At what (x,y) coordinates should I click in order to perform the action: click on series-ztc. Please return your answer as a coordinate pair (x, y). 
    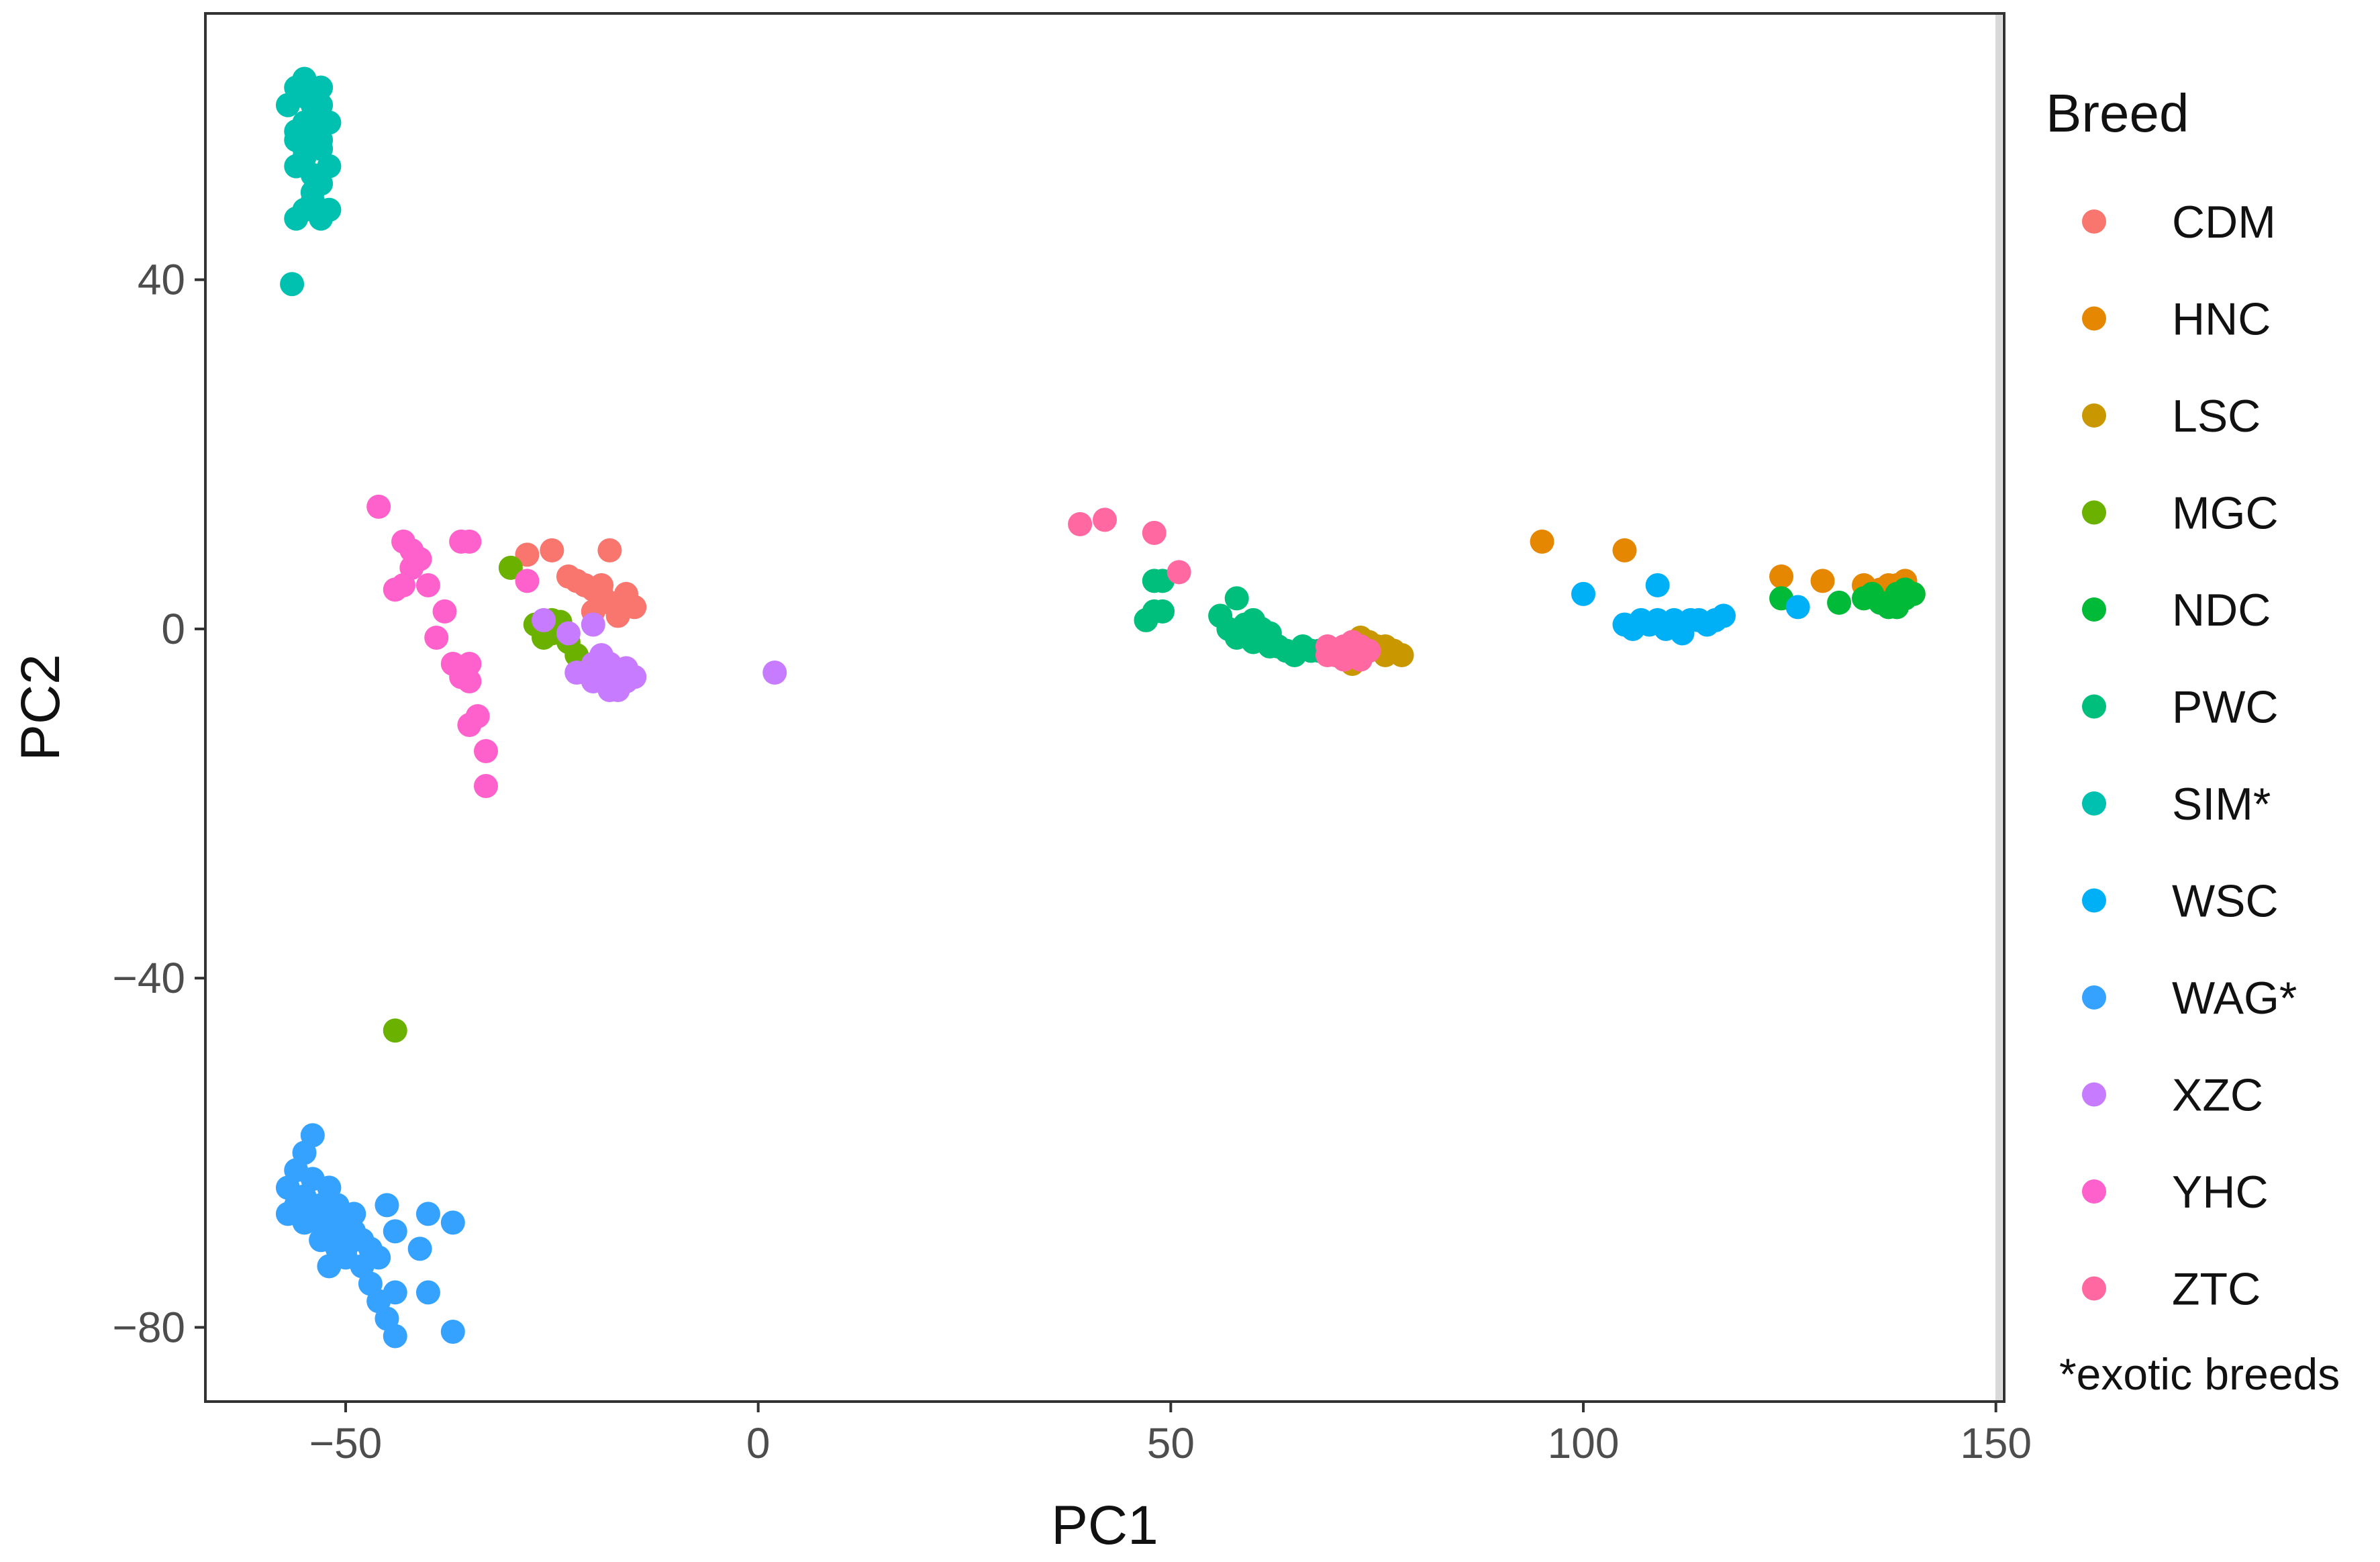
    Looking at the image, I should click on (1225, 589).